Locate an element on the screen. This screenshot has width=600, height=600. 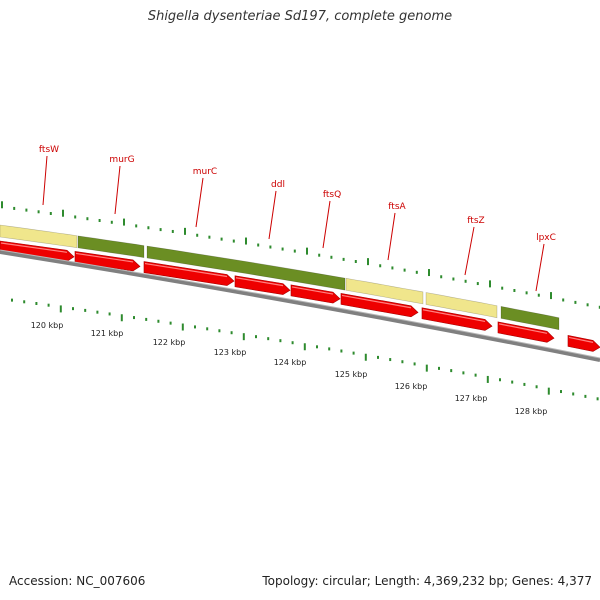
kbp-label: 123 kbp is located at coordinates (230, 352).